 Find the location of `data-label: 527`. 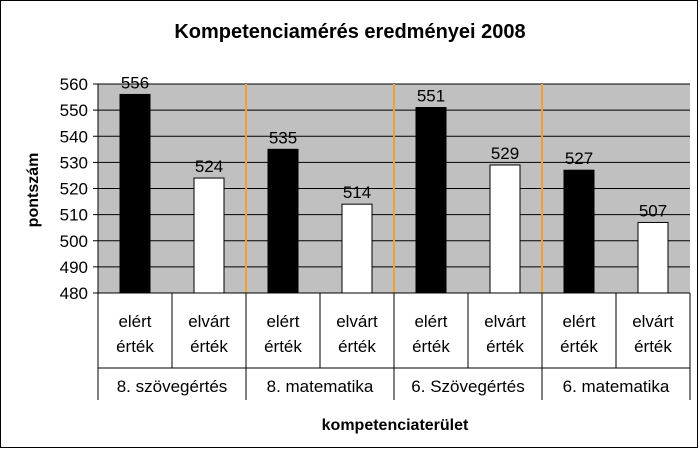

data-label: 527 is located at coordinates (579, 158).